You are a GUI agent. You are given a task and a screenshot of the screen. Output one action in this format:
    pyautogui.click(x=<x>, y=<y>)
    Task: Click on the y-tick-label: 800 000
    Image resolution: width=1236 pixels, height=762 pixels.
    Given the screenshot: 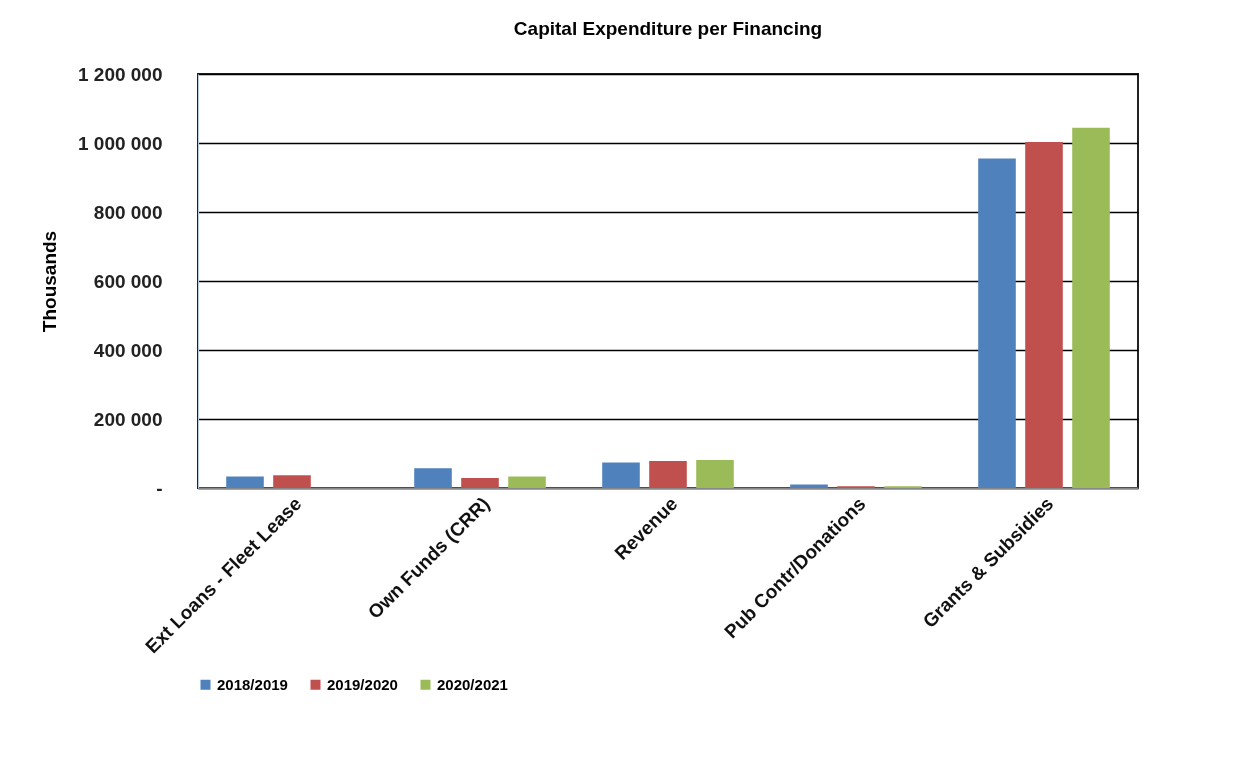 What is the action you would take?
    pyautogui.click(x=128, y=212)
    